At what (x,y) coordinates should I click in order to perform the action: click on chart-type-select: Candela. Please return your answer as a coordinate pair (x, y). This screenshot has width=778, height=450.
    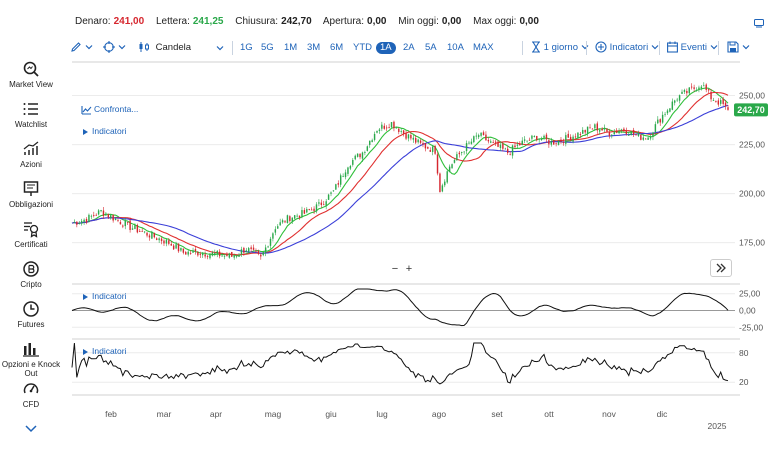
    Looking at the image, I should click on (183, 48).